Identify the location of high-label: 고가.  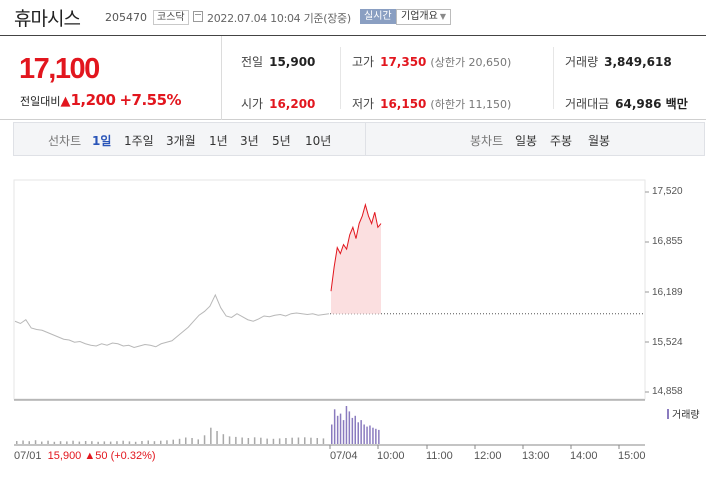
(363, 62).